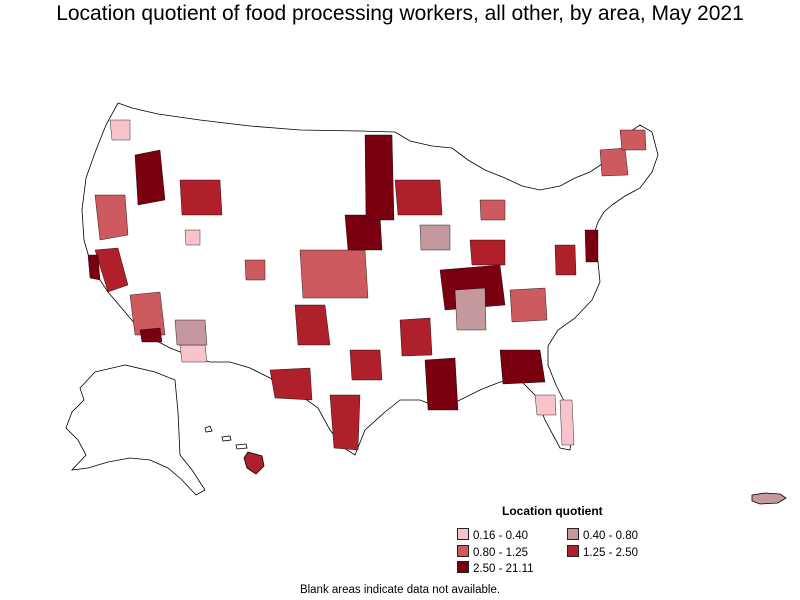  What do you see at coordinates (602, 552) in the screenshot?
I see `legend-item-1.25-2.50: 1.25 - 2.50` at bounding box center [602, 552].